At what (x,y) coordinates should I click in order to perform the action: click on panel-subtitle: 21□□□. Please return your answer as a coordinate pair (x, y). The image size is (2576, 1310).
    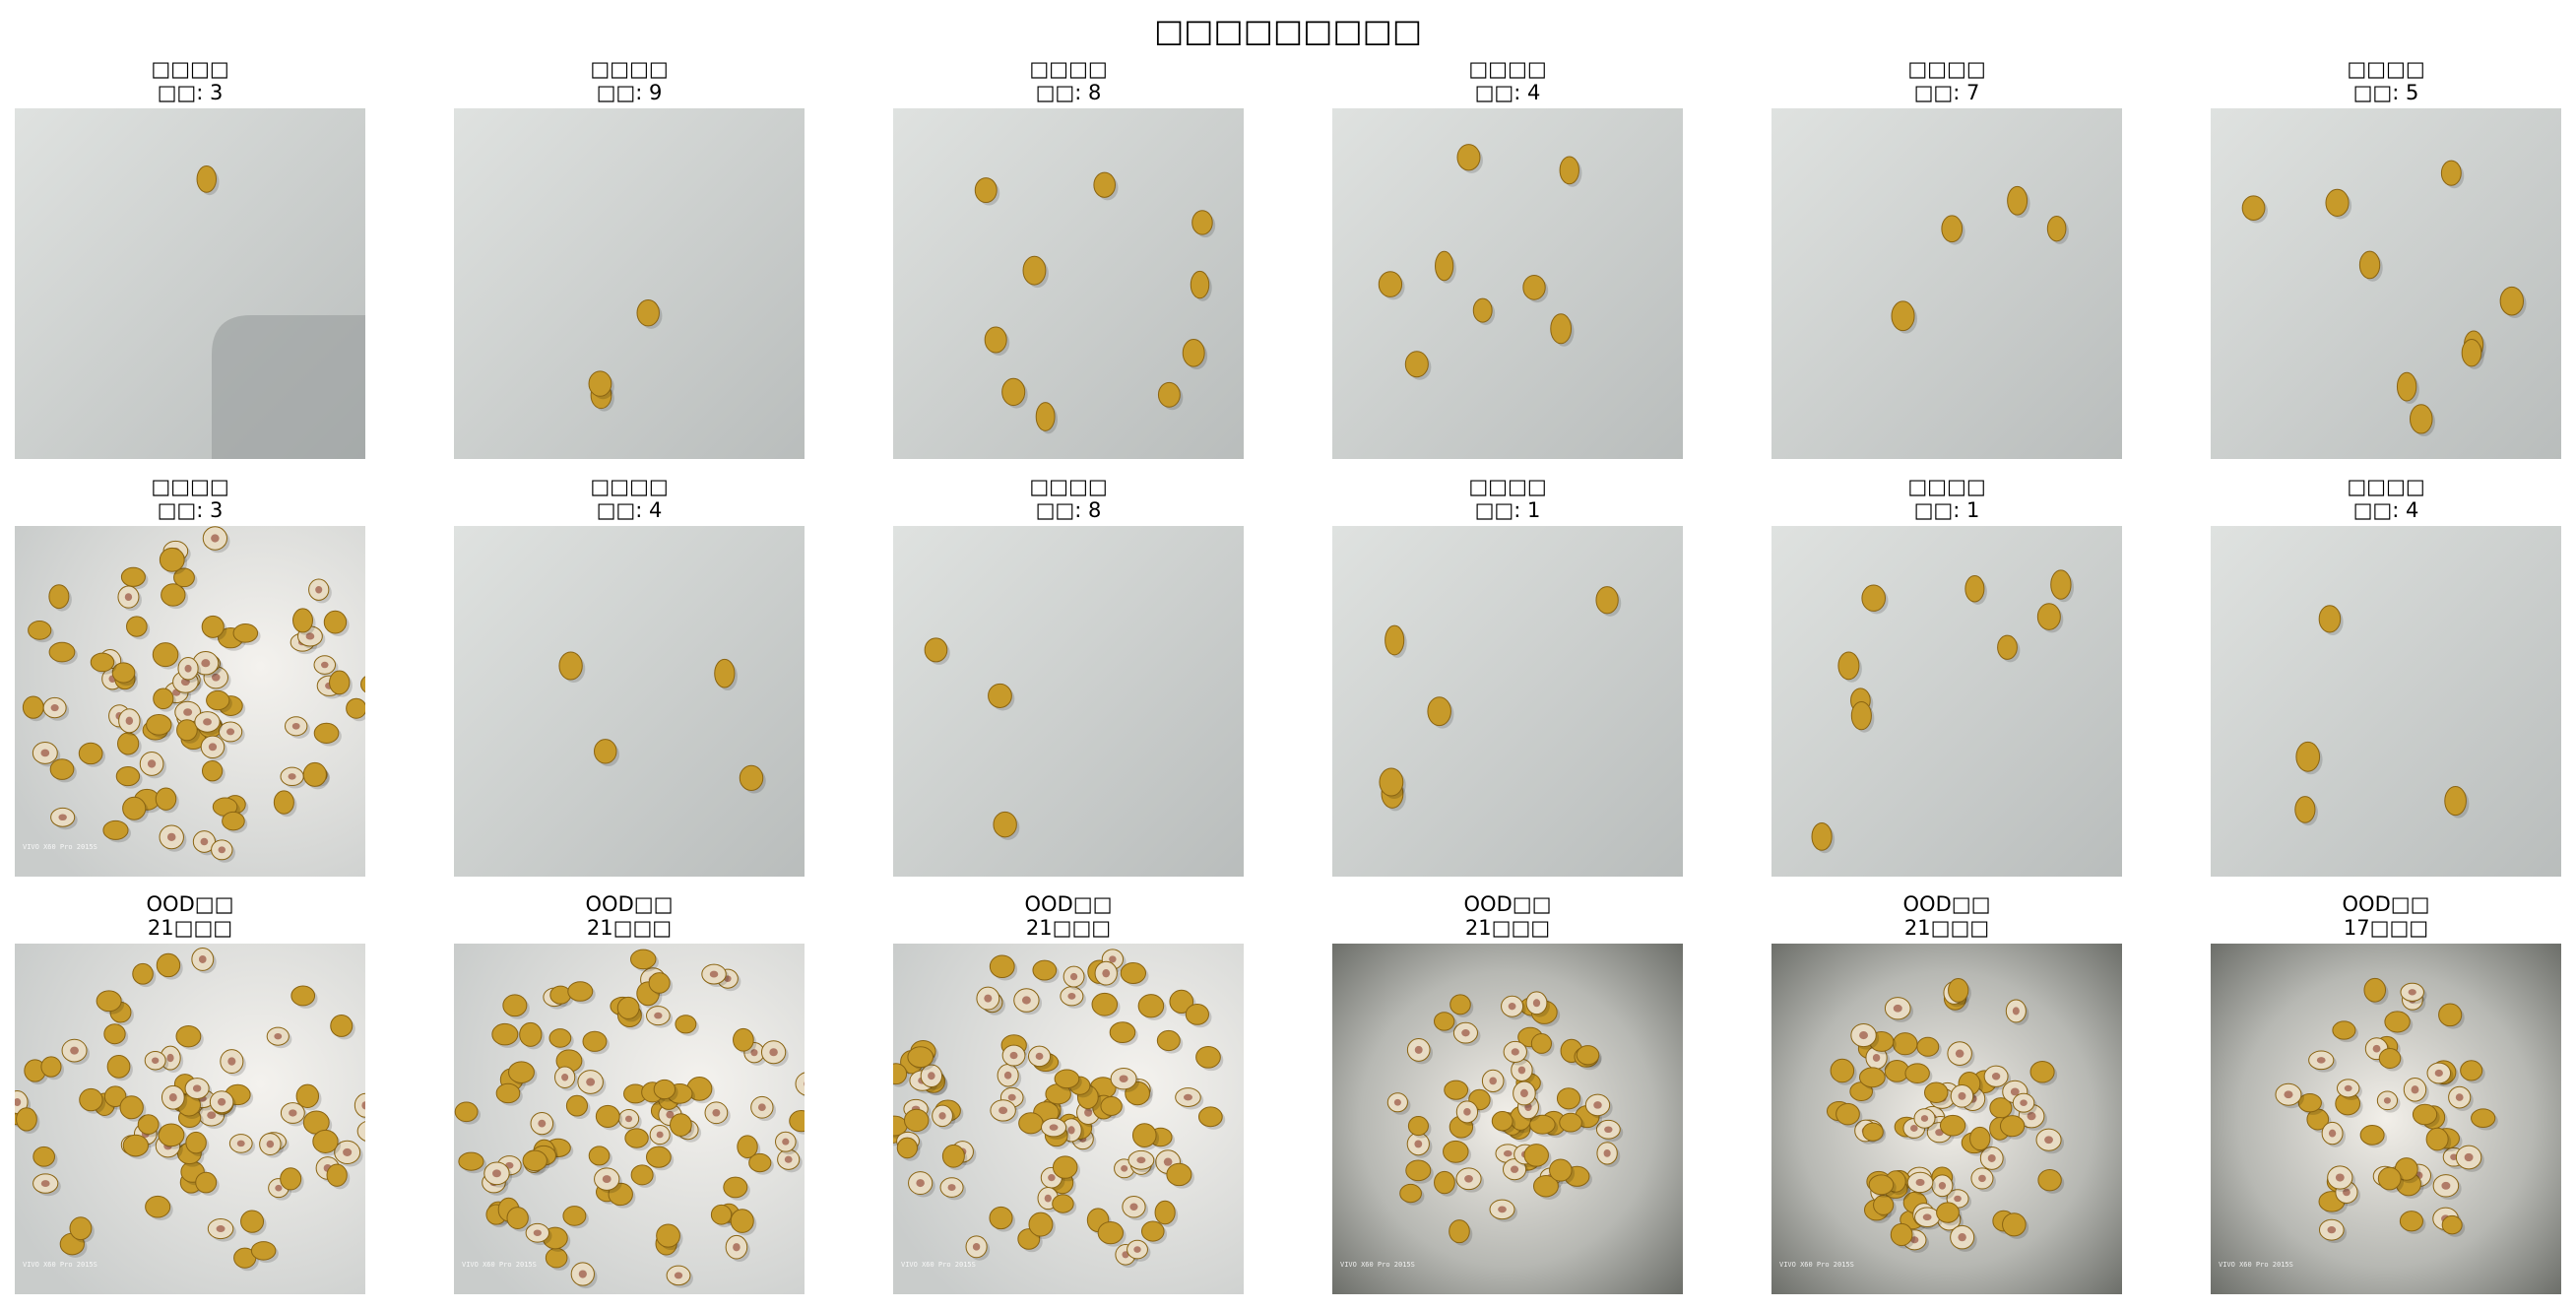
    Looking at the image, I should click on (629, 928).